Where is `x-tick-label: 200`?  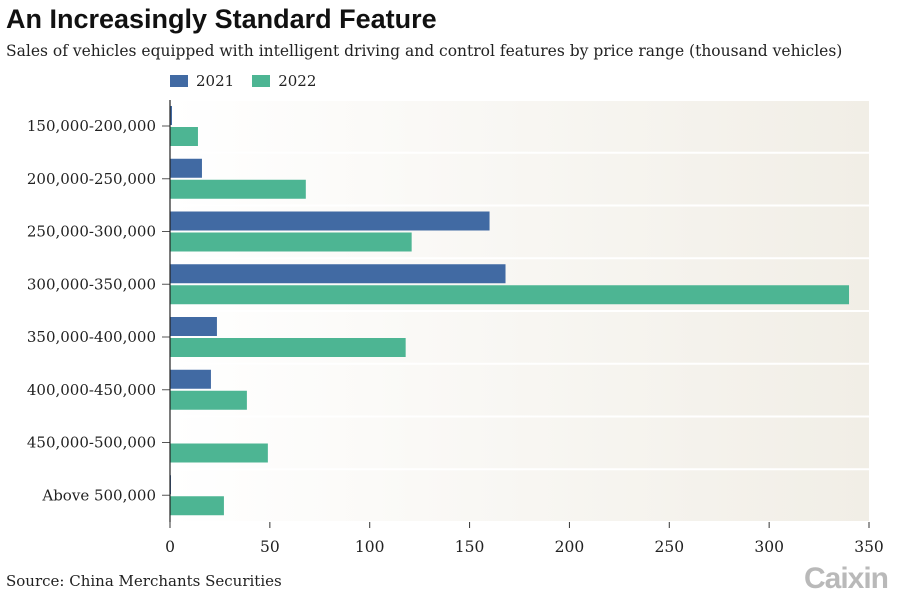 x-tick-label: 200 is located at coordinates (570, 547).